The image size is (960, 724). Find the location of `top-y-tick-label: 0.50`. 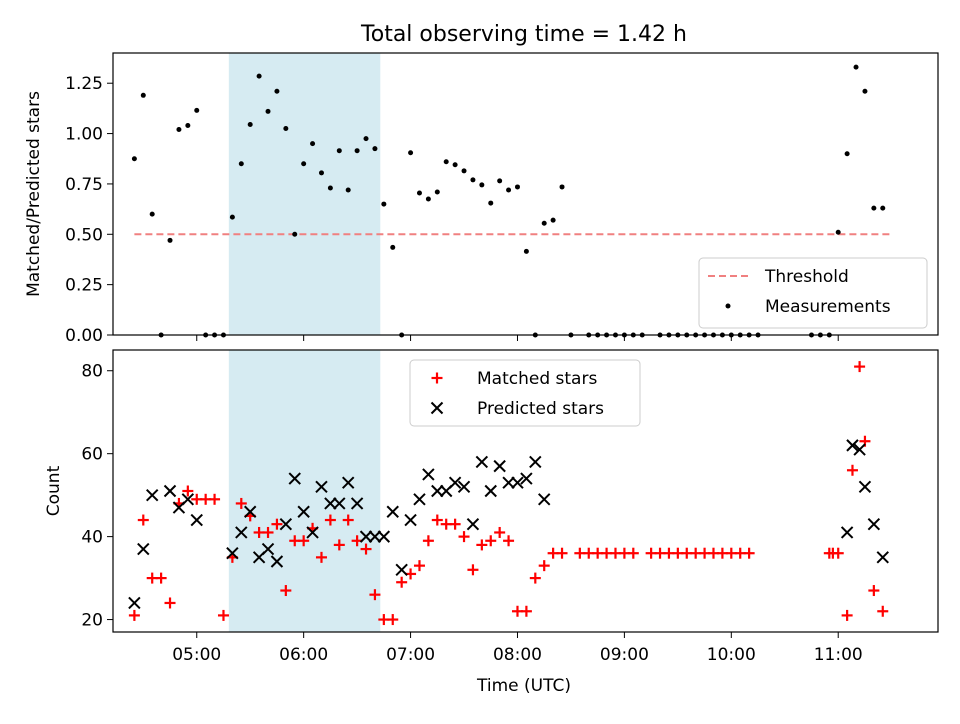

top-y-tick-label: 0.50 is located at coordinates (84, 235).